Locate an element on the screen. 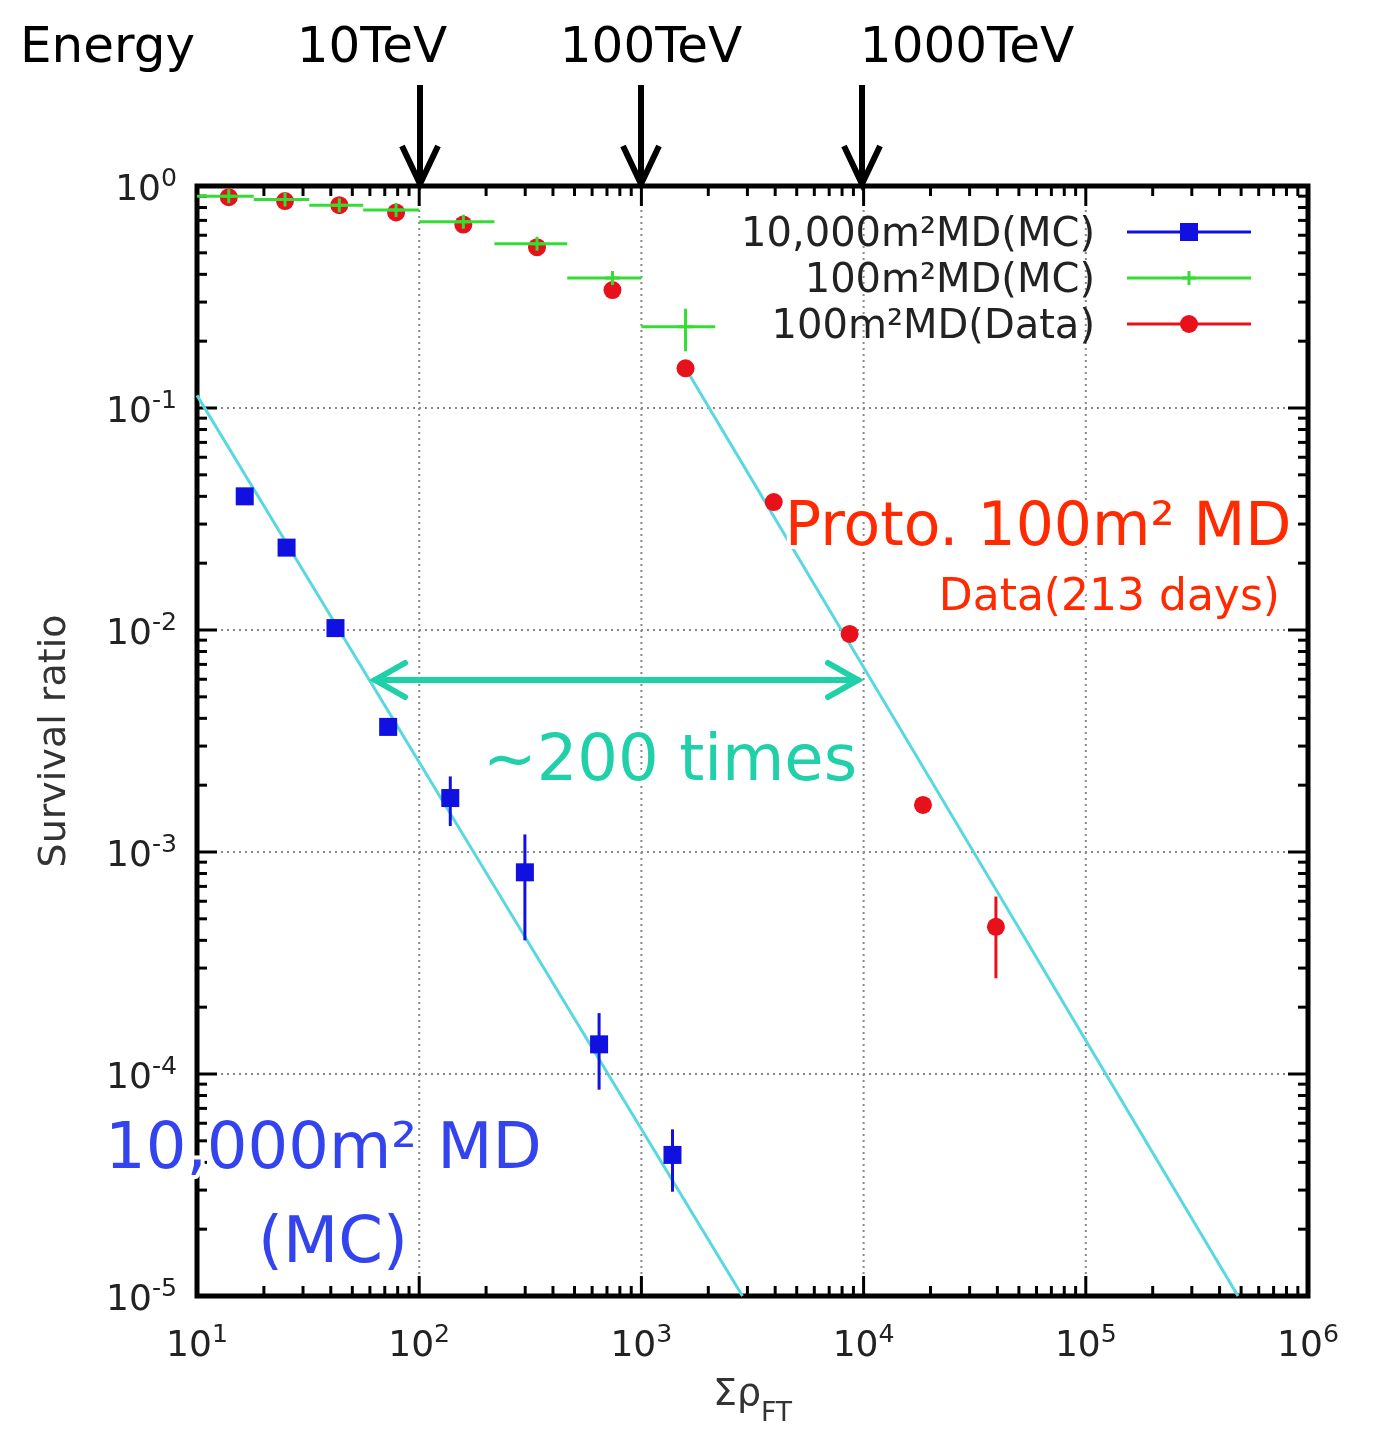  annotation: Proto. 100m² MD is located at coordinates (1038, 524).